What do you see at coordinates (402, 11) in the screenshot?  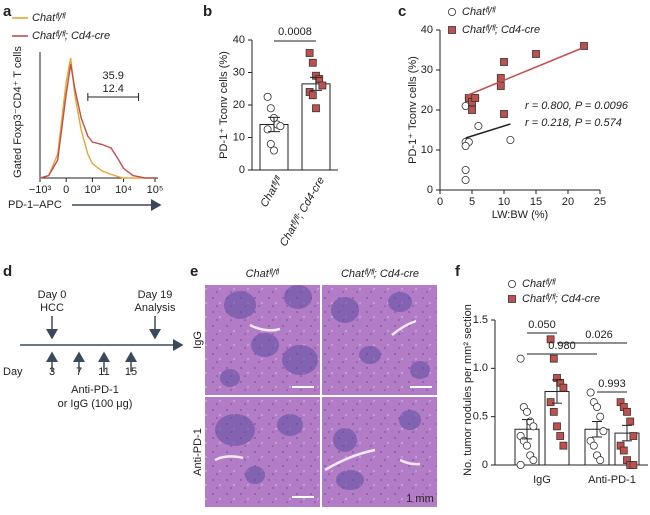 I see `panel-letter: c` at bounding box center [402, 11].